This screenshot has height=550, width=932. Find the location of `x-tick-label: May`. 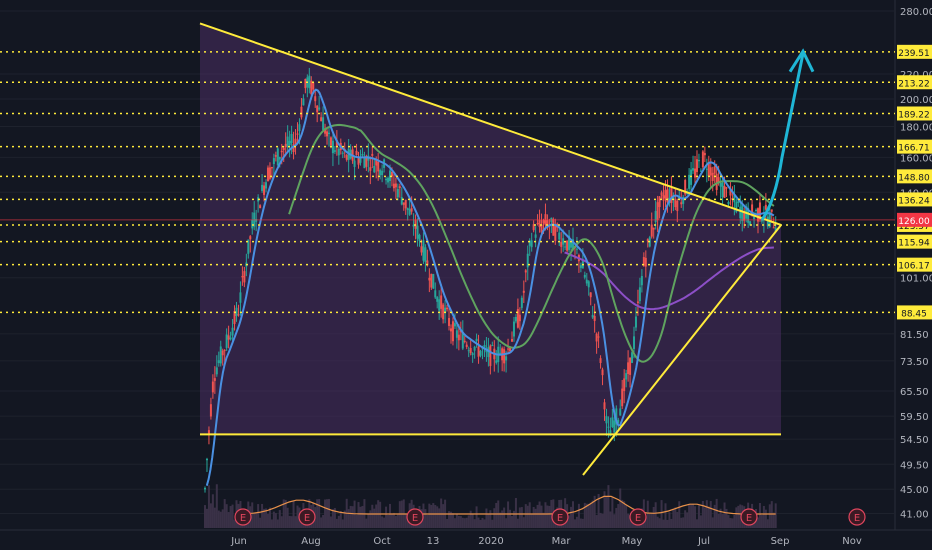

x-tick-label: May is located at coordinates (632, 541).